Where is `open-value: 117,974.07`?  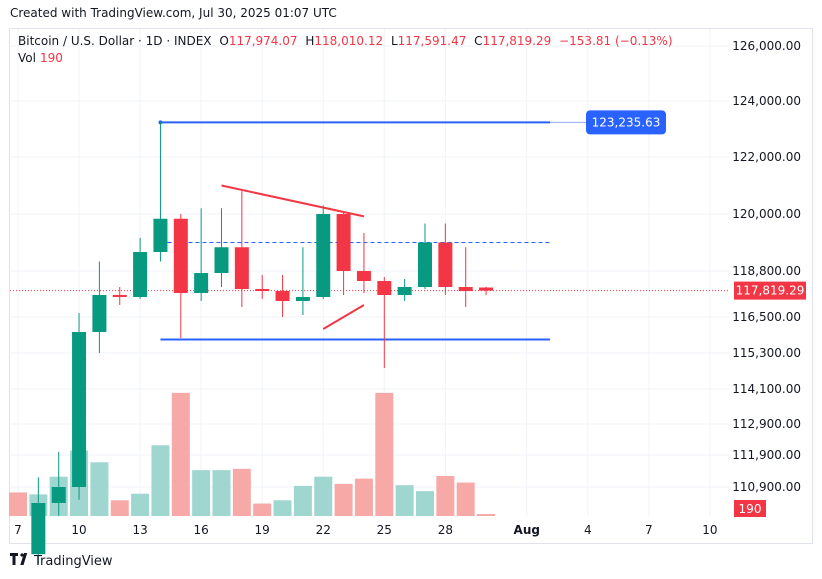 open-value: 117,974.07 is located at coordinates (263, 41).